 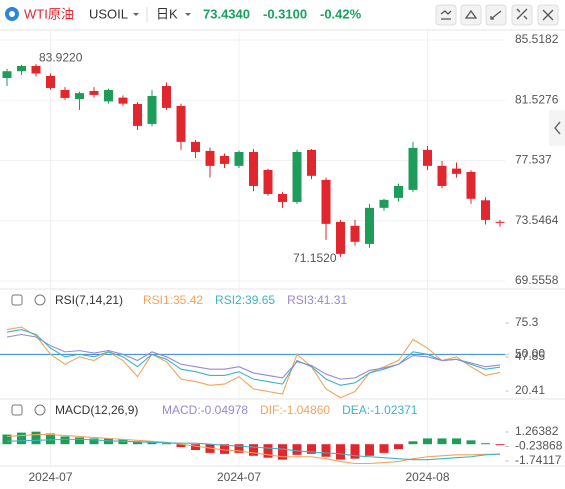 What do you see at coordinates (427, 477) in the screenshot?
I see `x-tick-label: 2024-08` at bounding box center [427, 477].